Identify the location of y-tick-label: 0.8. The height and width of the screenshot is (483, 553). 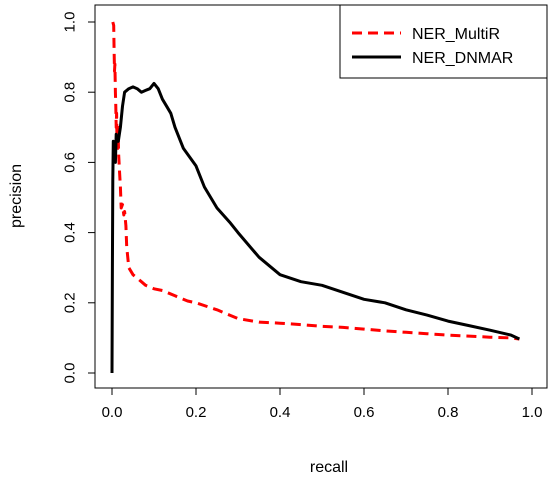
(70, 92).